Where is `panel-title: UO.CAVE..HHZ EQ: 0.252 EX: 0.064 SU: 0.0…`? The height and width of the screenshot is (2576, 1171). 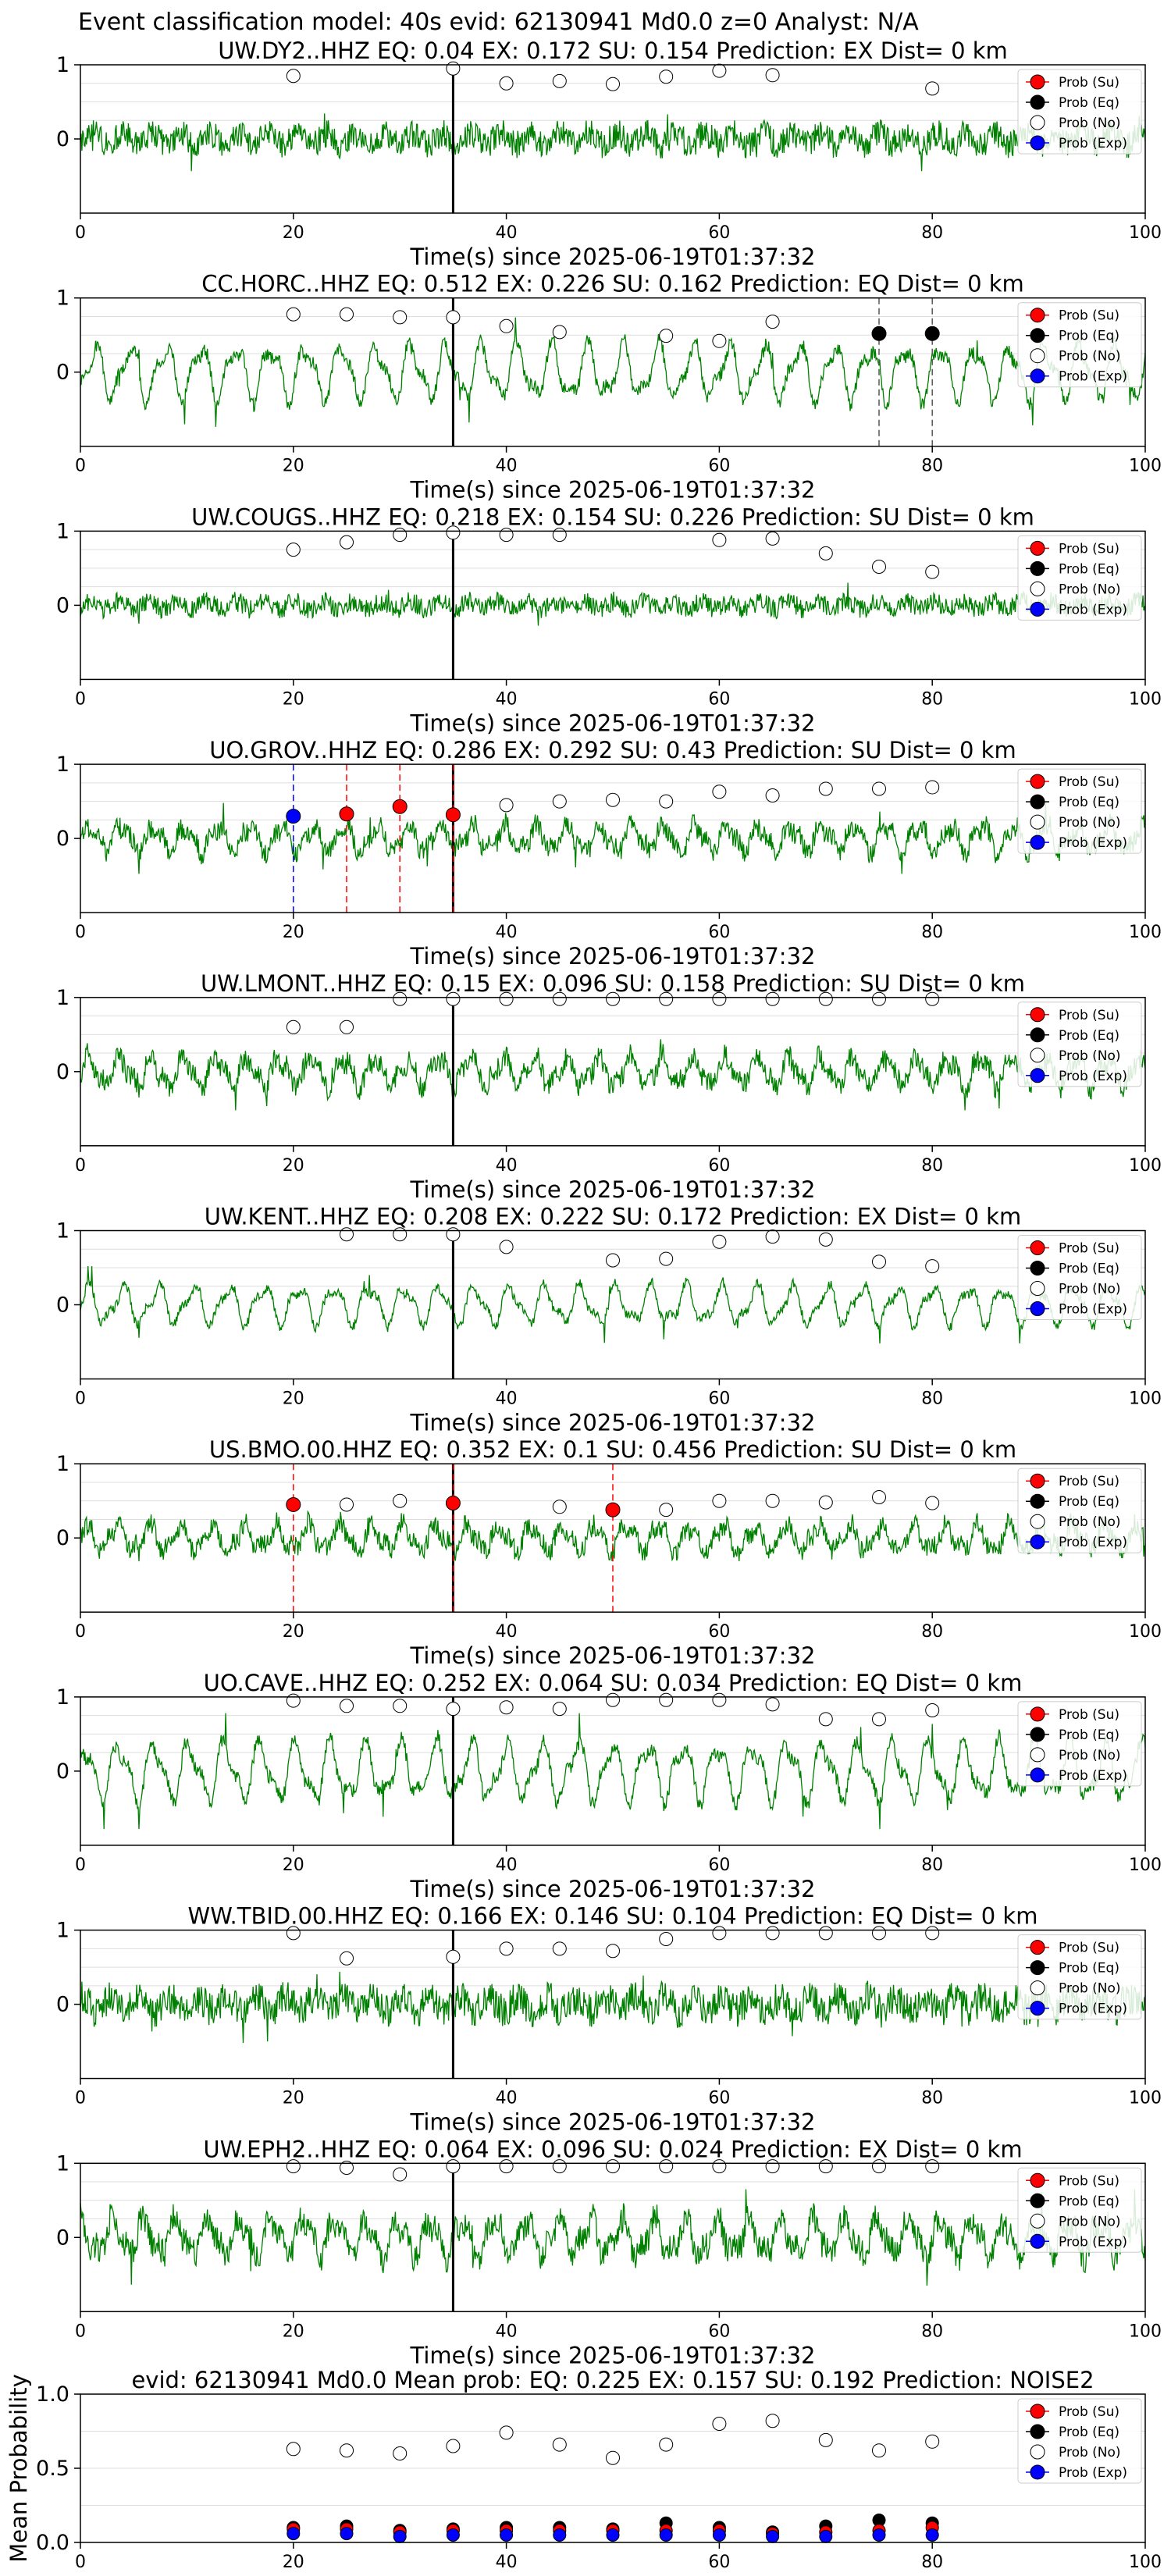
panel-title: UO.CAVE..HHZ EQ: 0.252 EX: 0.064 SU: 0.0… is located at coordinates (613, 1683).